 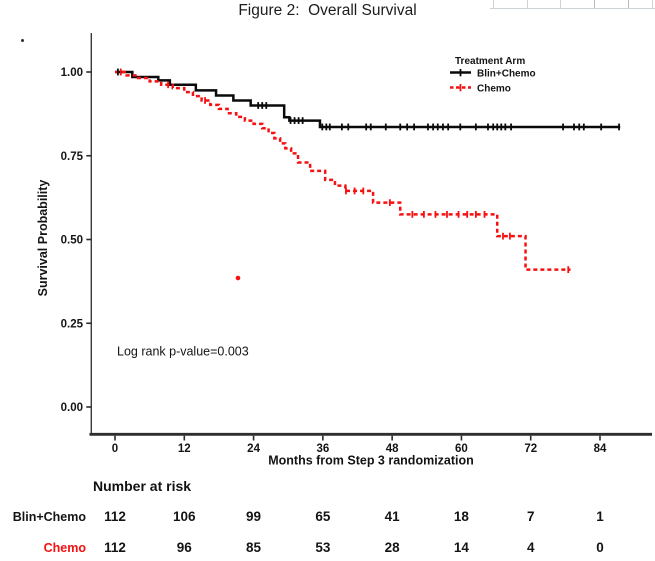 What do you see at coordinates (72, 73) in the screenshot?
I see `y-tick-label: 1.00` at bounding box center [72, 73].